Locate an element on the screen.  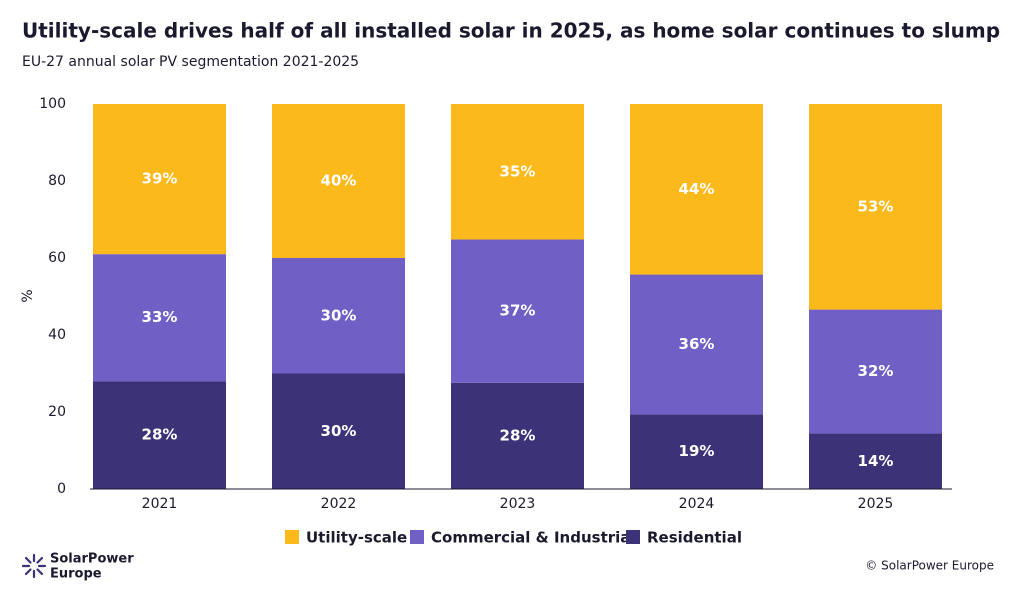
x-tick-label: 2024 is located at coordinates (697, 504).